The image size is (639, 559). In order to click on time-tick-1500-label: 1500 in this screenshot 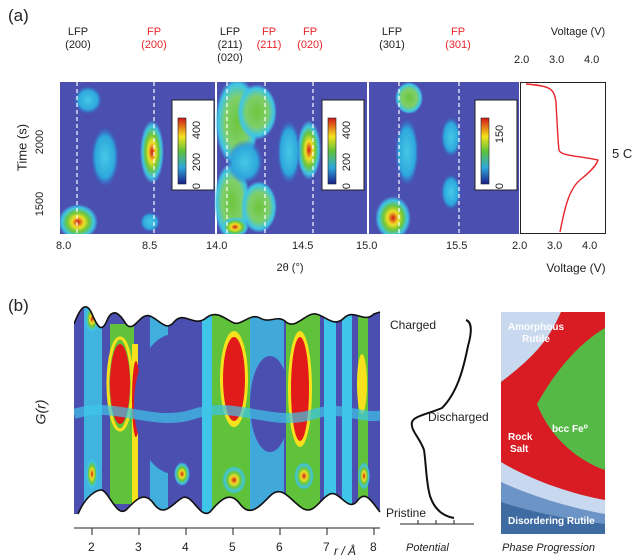, I will do `click(40, 204)`.